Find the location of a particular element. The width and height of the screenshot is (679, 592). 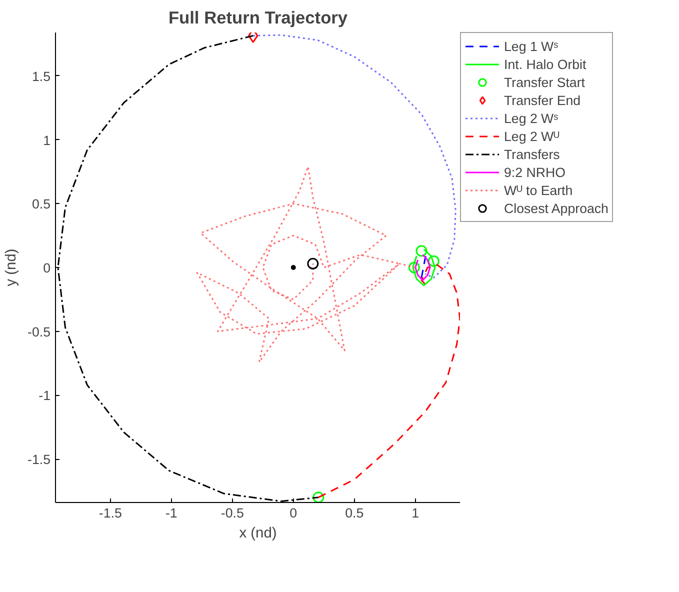

x-tick-label: 0.5 is located at coordinates (354, 513).